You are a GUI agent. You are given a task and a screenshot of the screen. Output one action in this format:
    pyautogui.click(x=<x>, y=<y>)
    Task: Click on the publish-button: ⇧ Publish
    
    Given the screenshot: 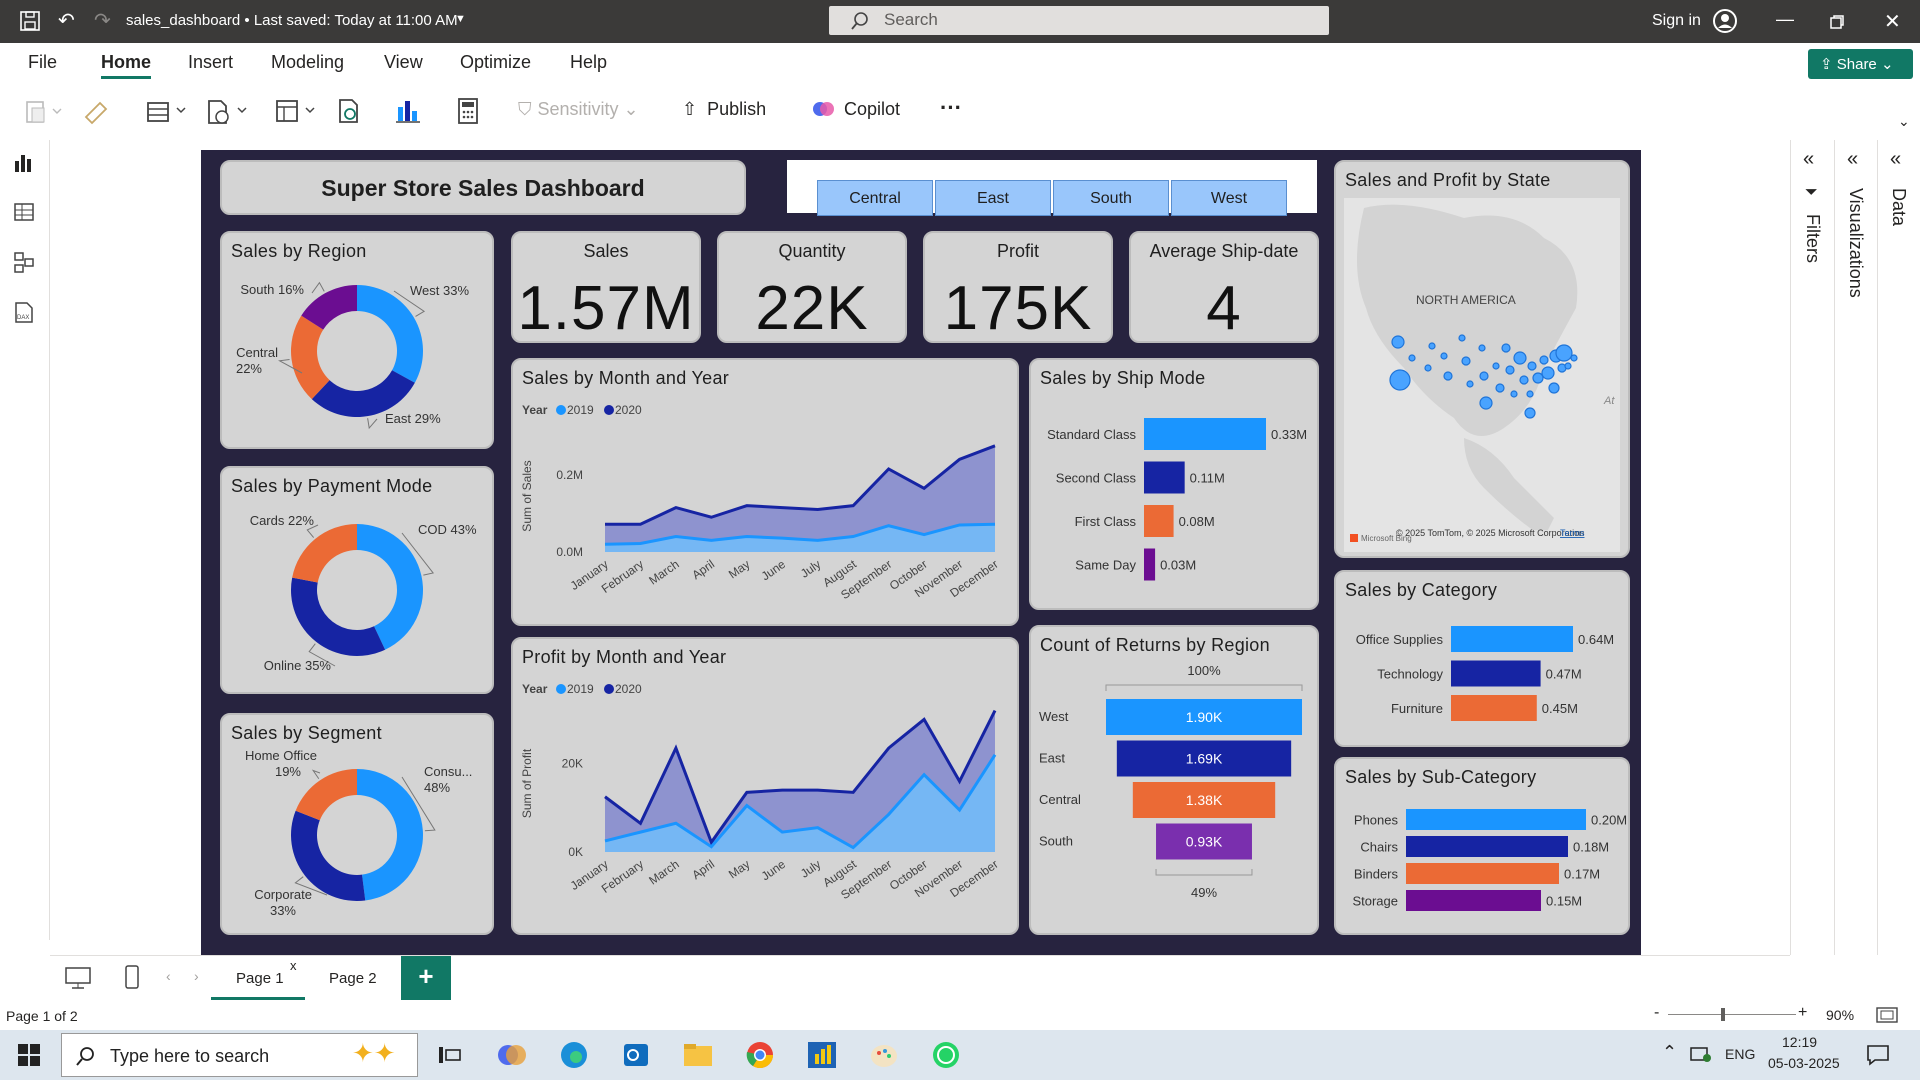 What is the action you would take?
    pyautogui.click(x=724, y=109)
    